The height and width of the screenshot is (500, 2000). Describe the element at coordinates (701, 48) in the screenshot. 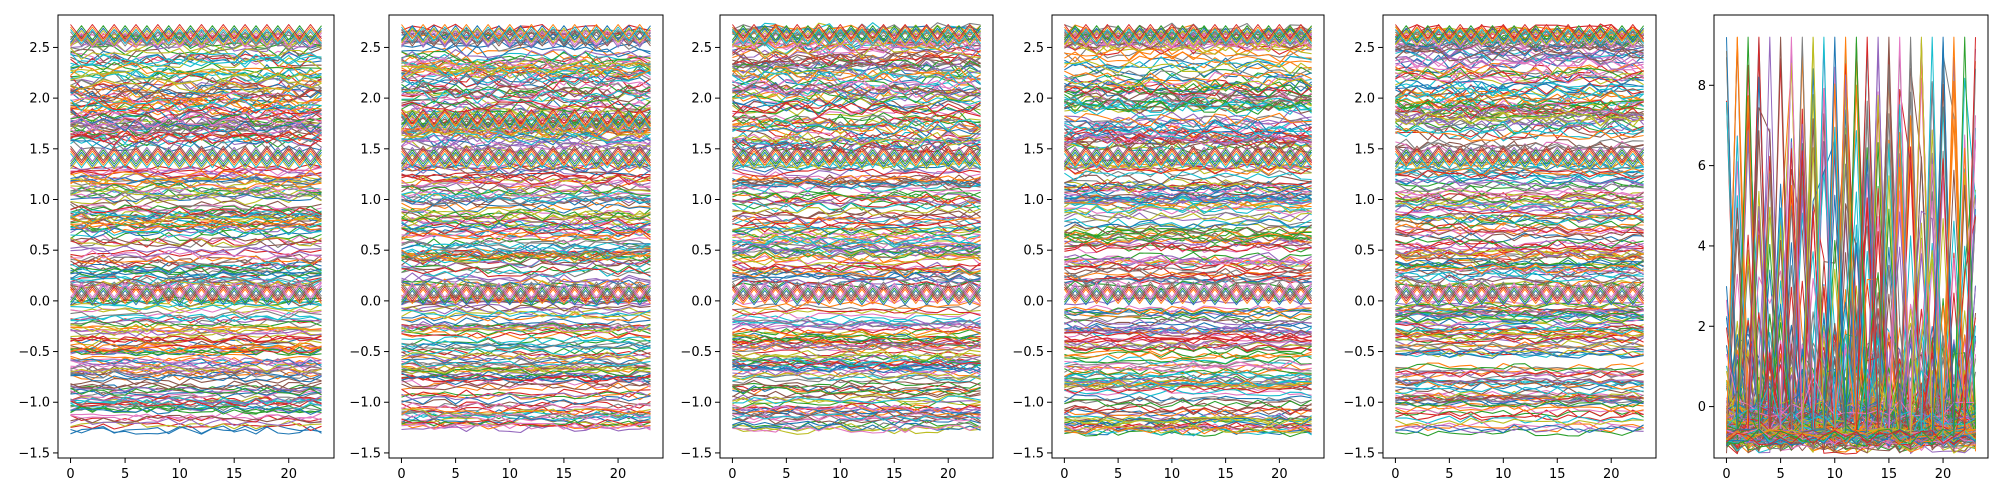

I see `y-tick-label: 2.5` at that location.